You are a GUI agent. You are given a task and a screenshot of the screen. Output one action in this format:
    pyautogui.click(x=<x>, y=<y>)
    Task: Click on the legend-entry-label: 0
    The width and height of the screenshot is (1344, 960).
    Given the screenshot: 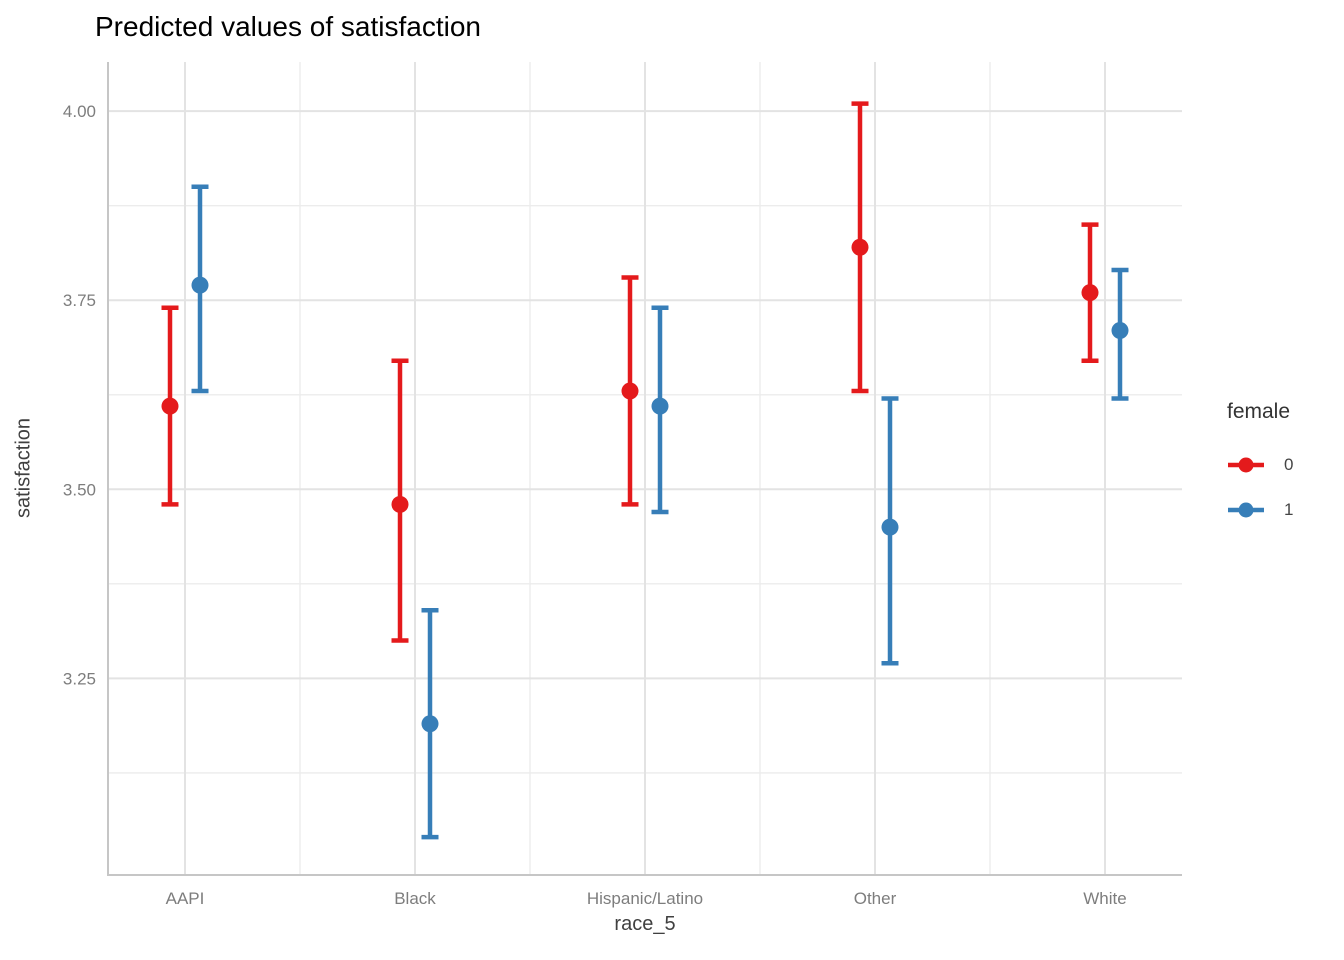 What is the action you would take?
    pyautogui.click(x=1289, y=464)
    